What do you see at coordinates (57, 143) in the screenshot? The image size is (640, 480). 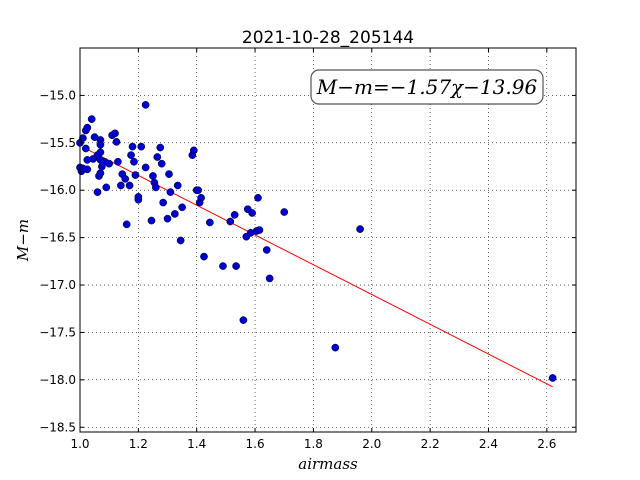 I see `y-tick-label: −15.5` at bounding box center [57, 143].